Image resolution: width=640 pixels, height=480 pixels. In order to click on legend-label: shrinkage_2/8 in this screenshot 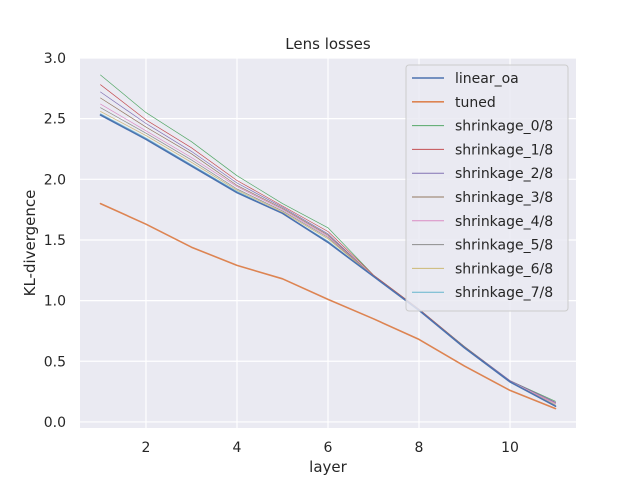, I will do `click(504, 174)`.